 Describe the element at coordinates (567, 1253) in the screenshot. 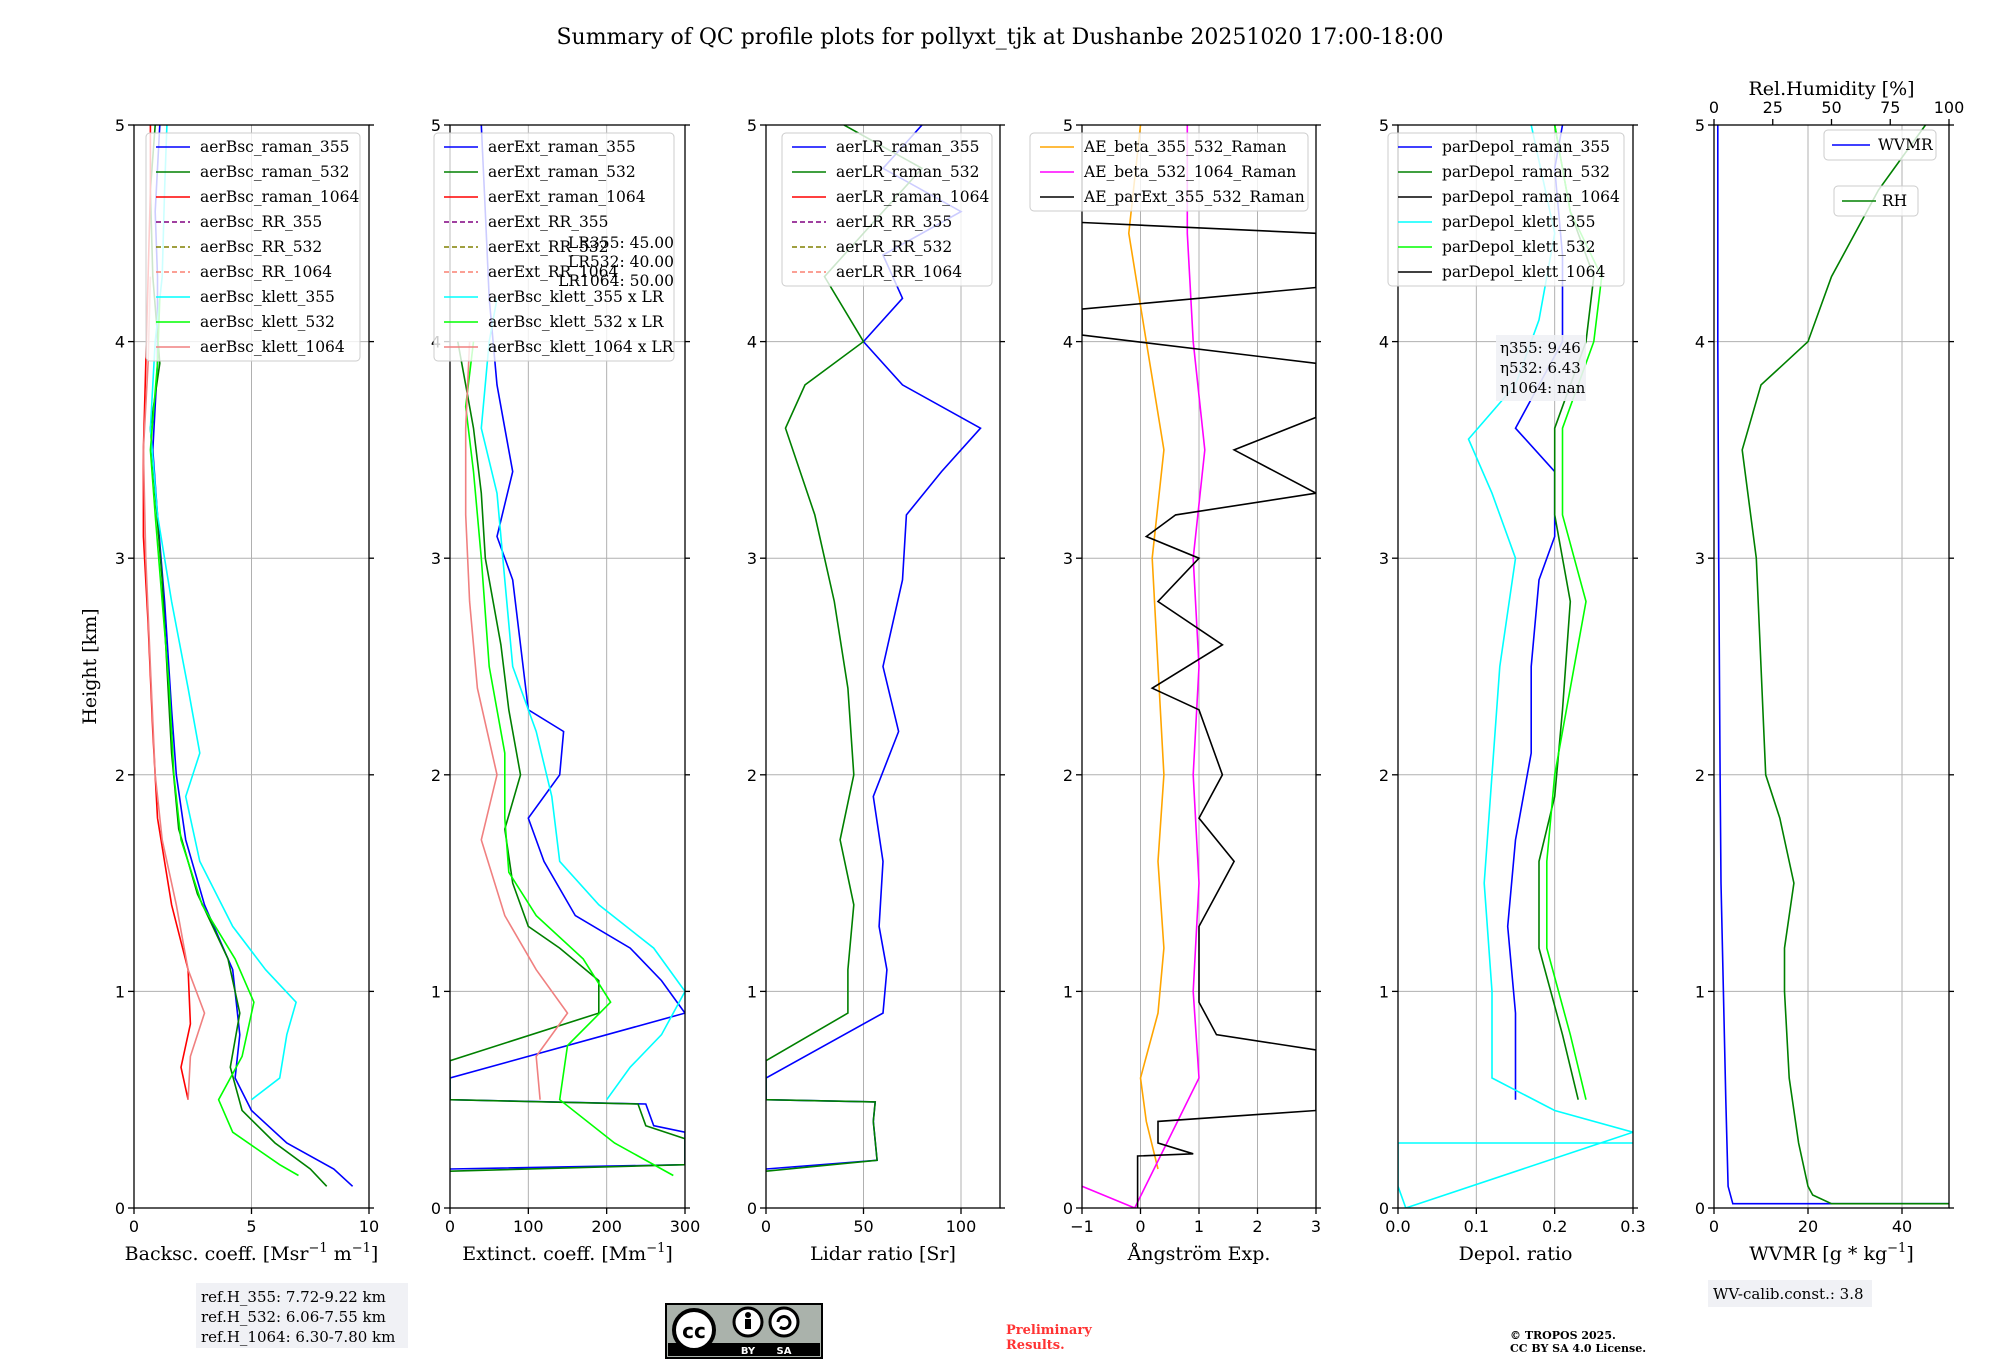

I see `x-axis-label: Extinct. coeff. [Mm−1]` at that location.